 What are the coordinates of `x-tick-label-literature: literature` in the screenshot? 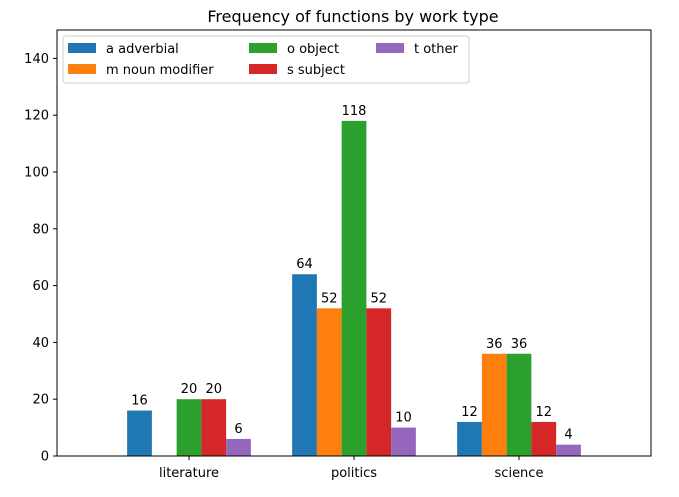 It's located at (189, 473).